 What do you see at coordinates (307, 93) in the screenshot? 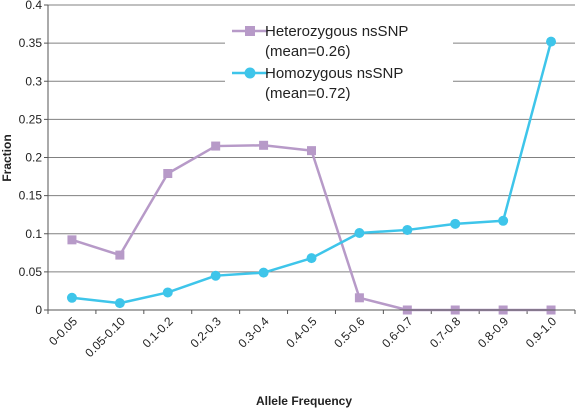
I see `legend-mean-homozygous: (mean=0.72)` at bounding box center [307, 93].